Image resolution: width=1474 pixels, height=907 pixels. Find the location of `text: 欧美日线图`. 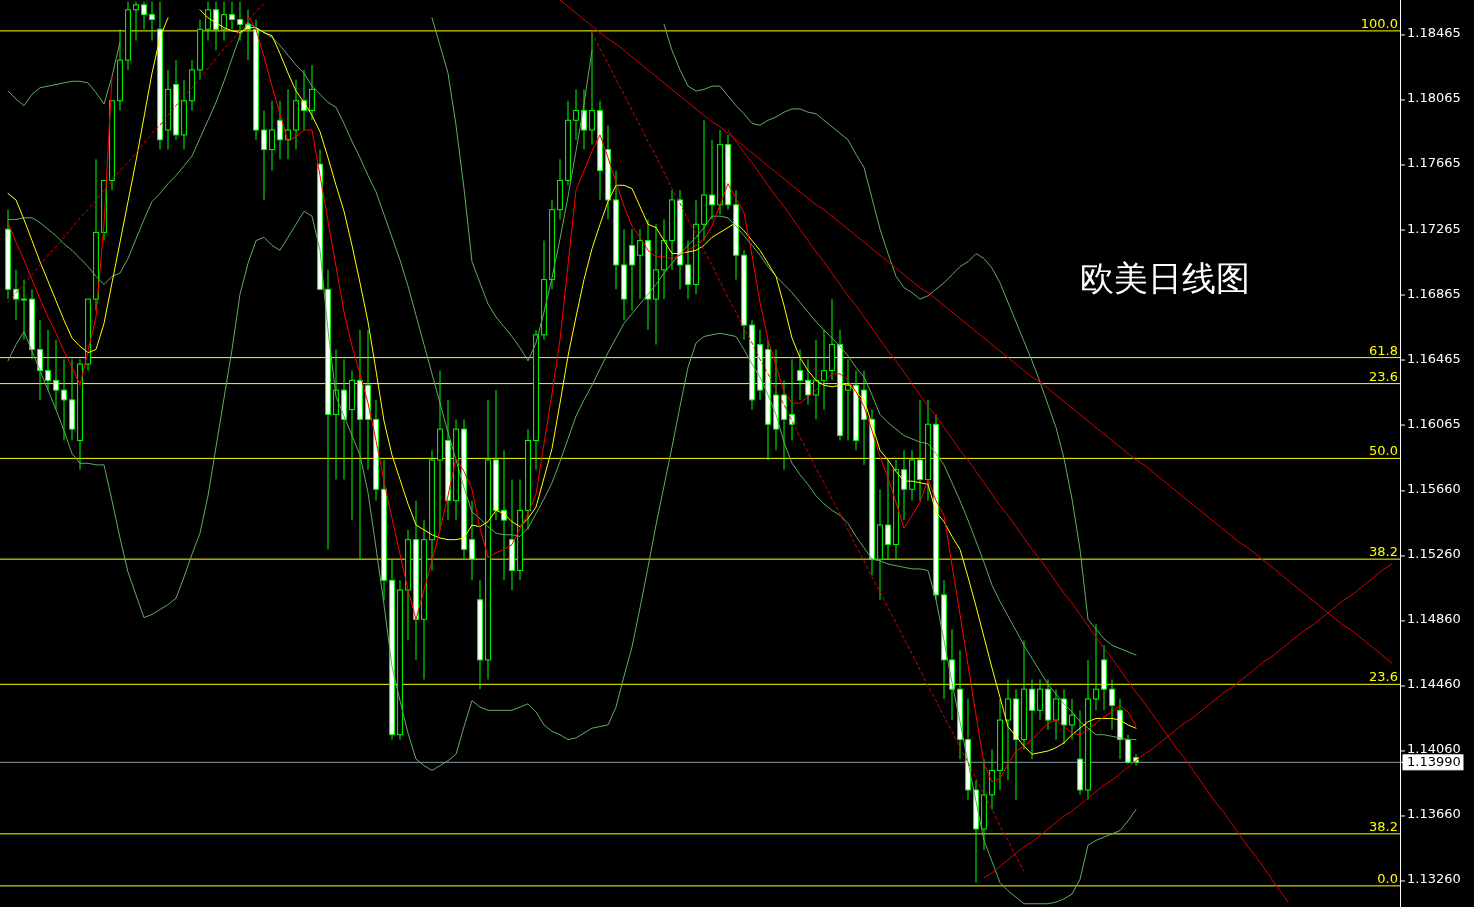

text: 欧美日线图 is located at coordinates (1165, 278).